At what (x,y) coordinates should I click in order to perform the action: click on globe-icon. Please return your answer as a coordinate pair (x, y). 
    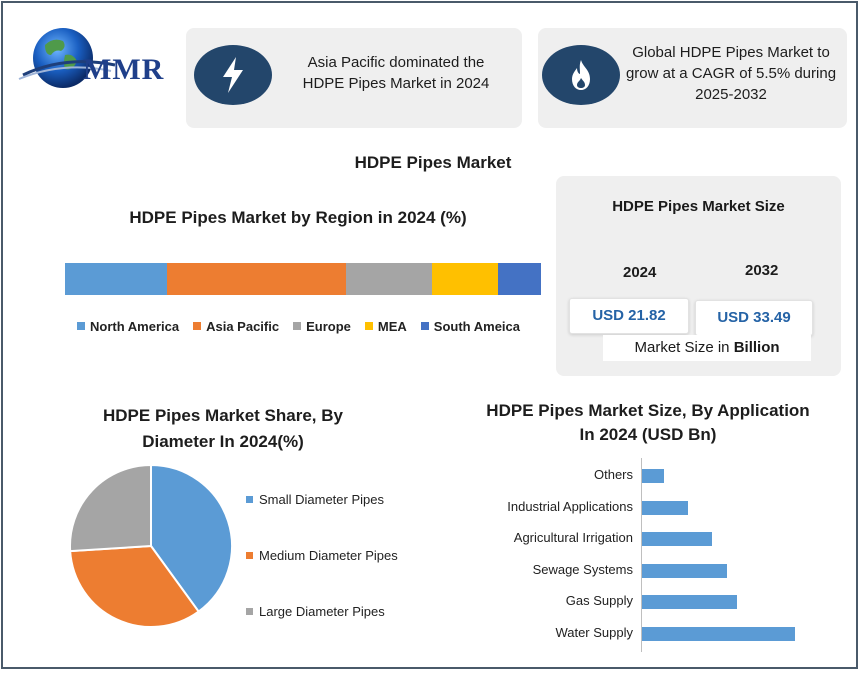
    Looking at the image, I should click on (67, 58).